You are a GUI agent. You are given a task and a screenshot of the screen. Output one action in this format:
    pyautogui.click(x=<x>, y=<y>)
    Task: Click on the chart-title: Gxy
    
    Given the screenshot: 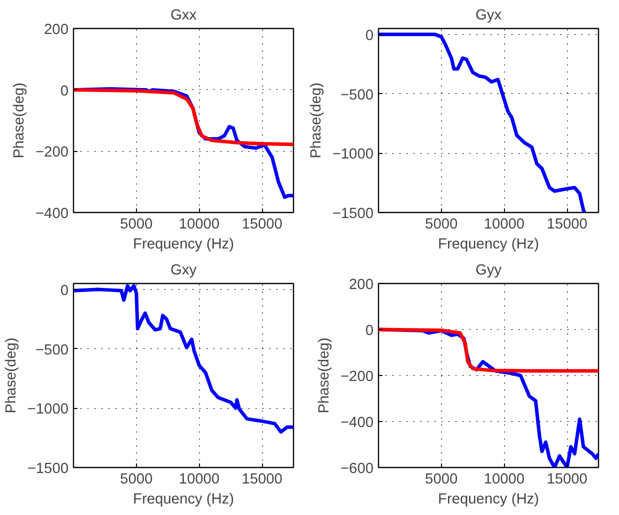 What is the action you would take?
    pyautogui.click(x=184, y=270)
    